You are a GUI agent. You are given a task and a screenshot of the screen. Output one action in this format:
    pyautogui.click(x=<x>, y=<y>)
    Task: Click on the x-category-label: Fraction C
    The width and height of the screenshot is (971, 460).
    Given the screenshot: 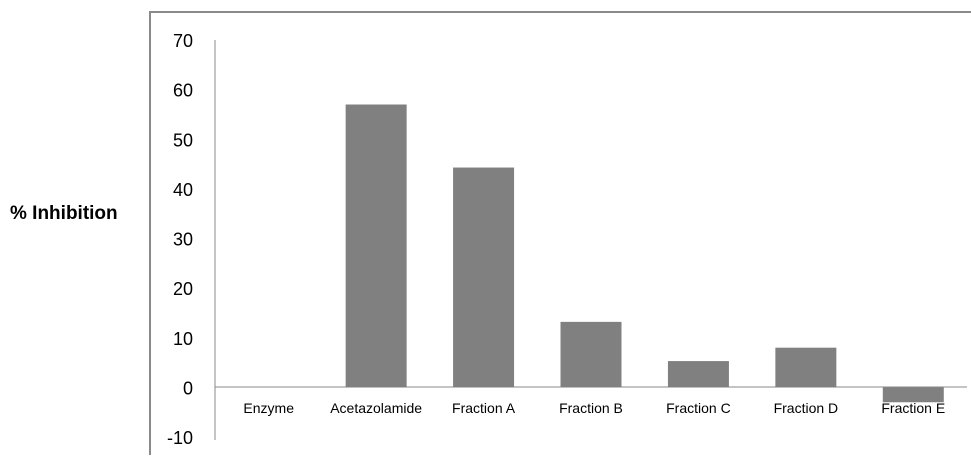 What is the action you would take?
    pyautogui.click(x=698, y=408)
    